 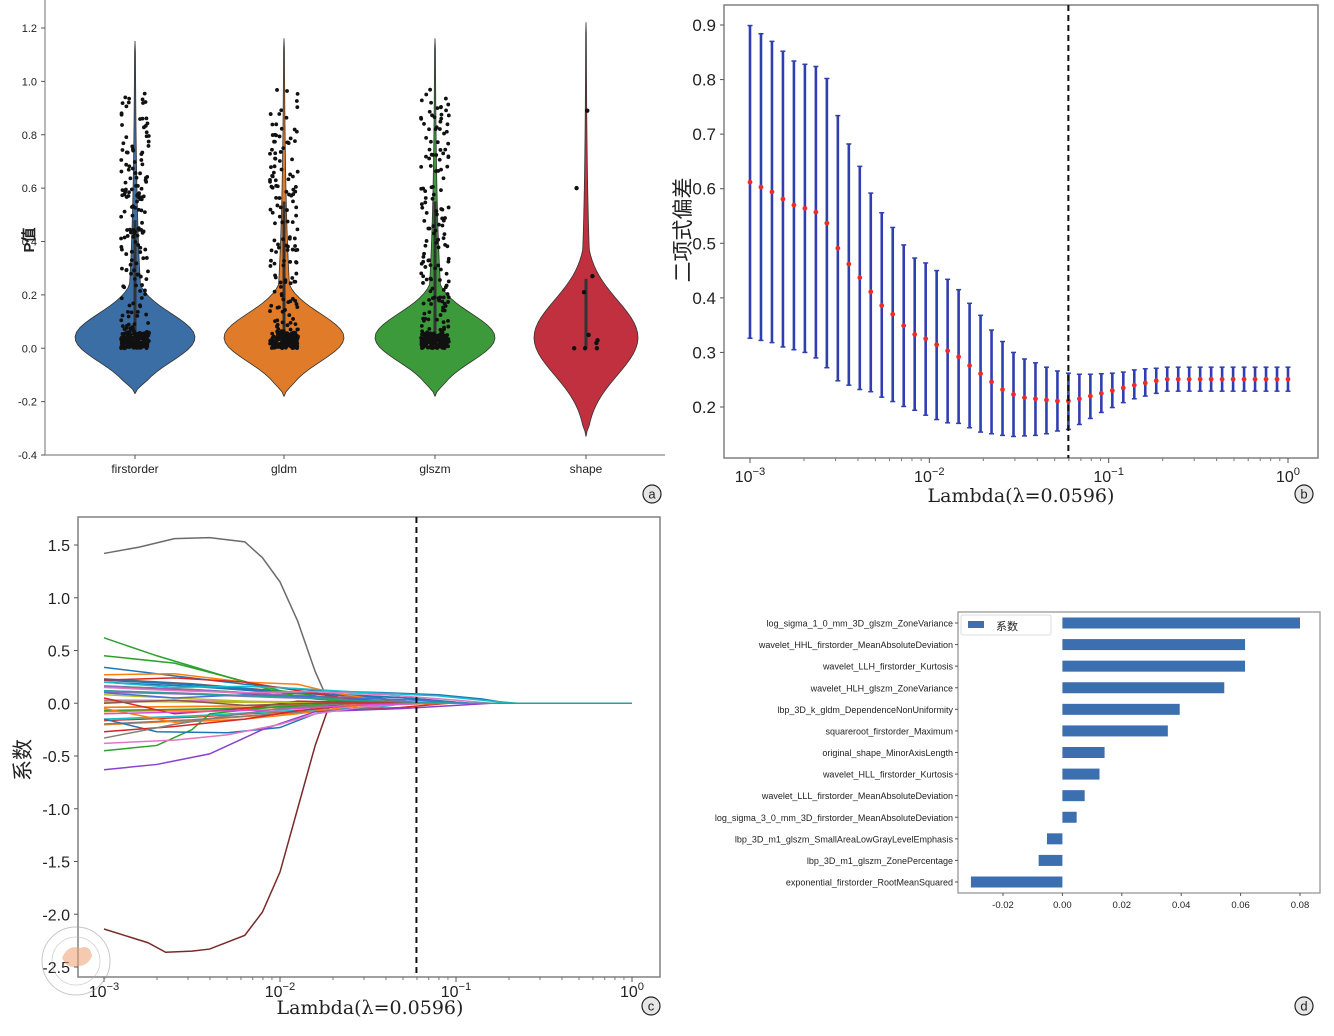 I want to click on x-tick-label: 10−1, so click(x=456, y=991).